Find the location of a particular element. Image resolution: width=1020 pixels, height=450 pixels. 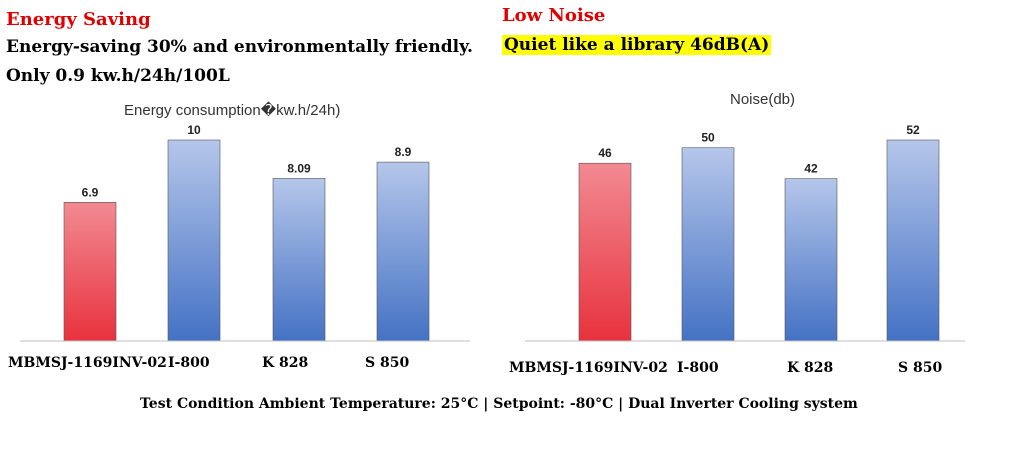

energy-saving-text-2: Only 0.9 kw.h/24h/100L is located at coordinates (118, 76).